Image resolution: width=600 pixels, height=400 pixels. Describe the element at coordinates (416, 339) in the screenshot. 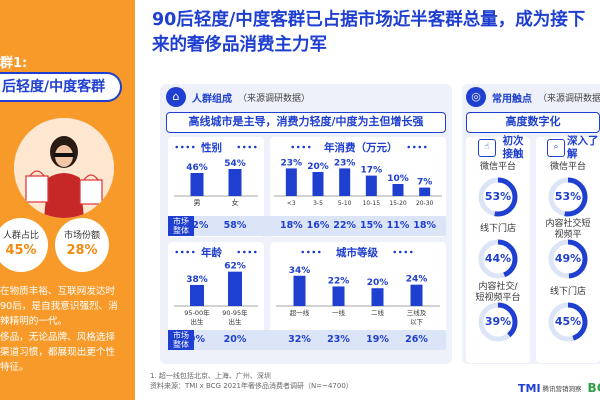

I see `overall-value: 26%` at that location.